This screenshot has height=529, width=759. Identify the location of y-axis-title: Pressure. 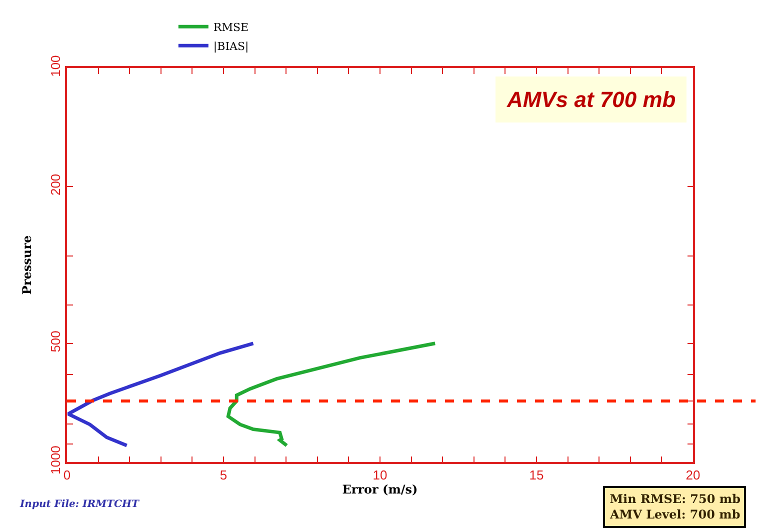
(27, 265).